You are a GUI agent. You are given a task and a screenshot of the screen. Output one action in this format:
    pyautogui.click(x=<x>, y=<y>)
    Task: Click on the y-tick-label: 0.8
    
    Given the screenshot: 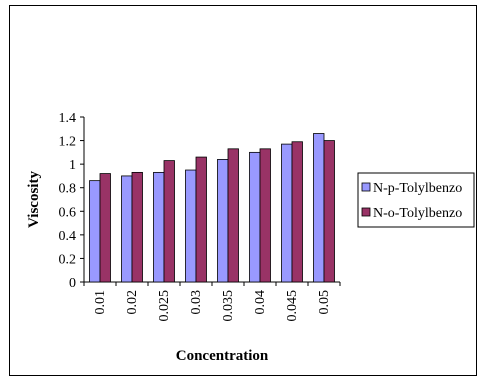 What is the action you would take?
    pyautogui.click(x=68, y=189)
    